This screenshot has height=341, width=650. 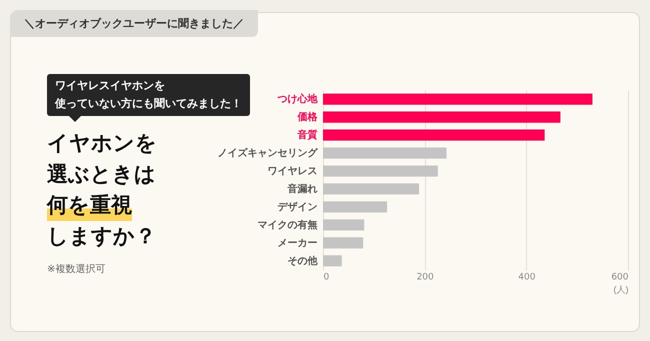 I want to click on y-tick-label: その他, so click(x=303, y=260).